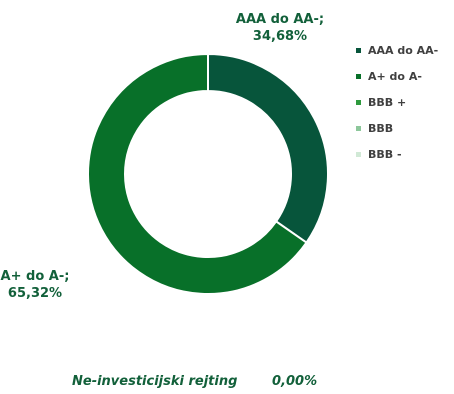 This screenshot has width=454, height=394. I want to click on legend-label: A+ do A-, so click(395, 76).